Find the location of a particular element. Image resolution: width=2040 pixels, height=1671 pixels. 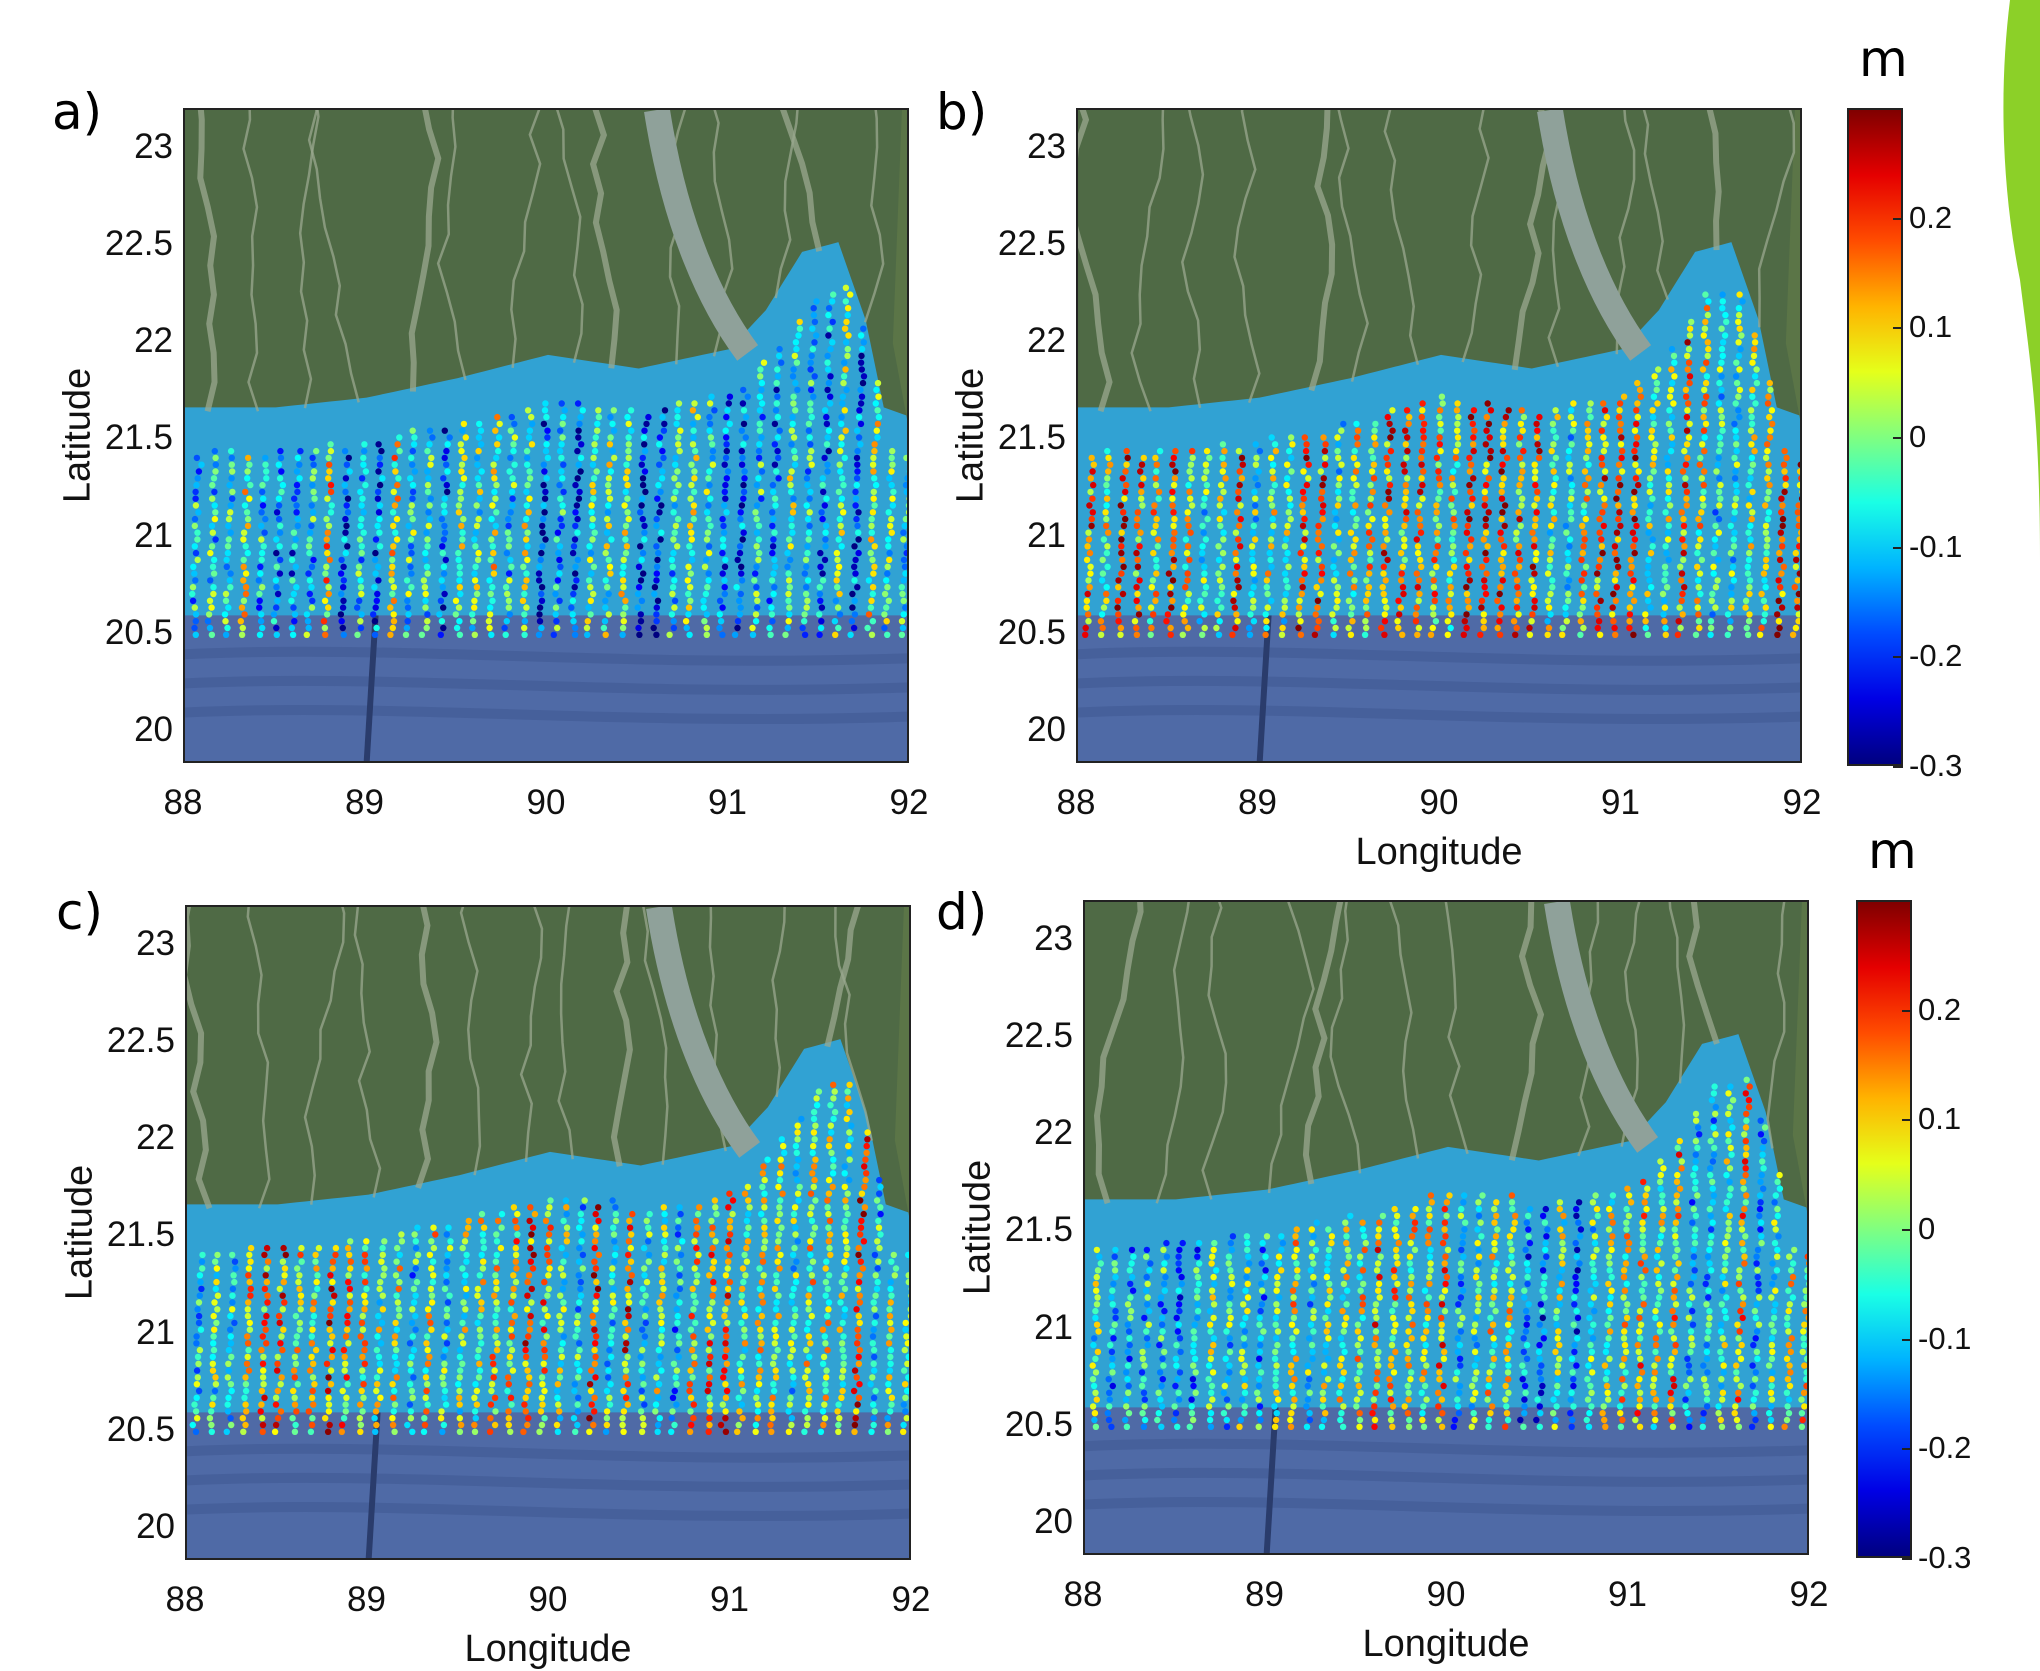

y-tick-label: 20.5 is located at coordinates (1031, 632).